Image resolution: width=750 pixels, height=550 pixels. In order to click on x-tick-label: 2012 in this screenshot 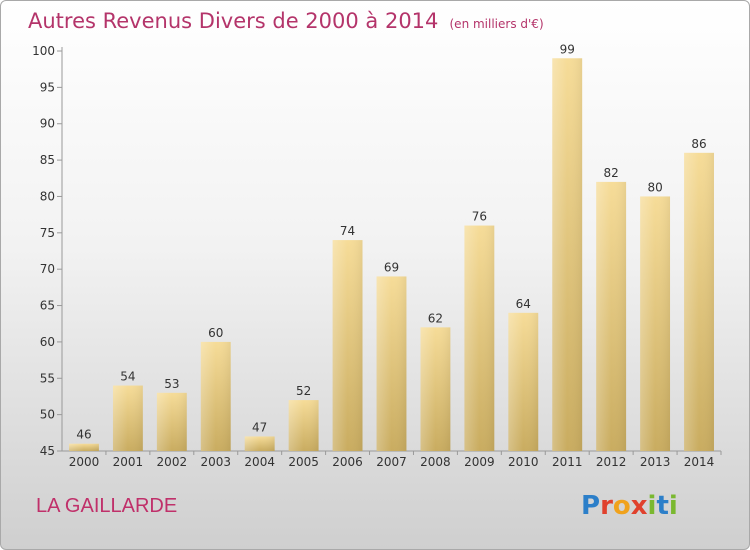, I will do `click(611, 462)`.